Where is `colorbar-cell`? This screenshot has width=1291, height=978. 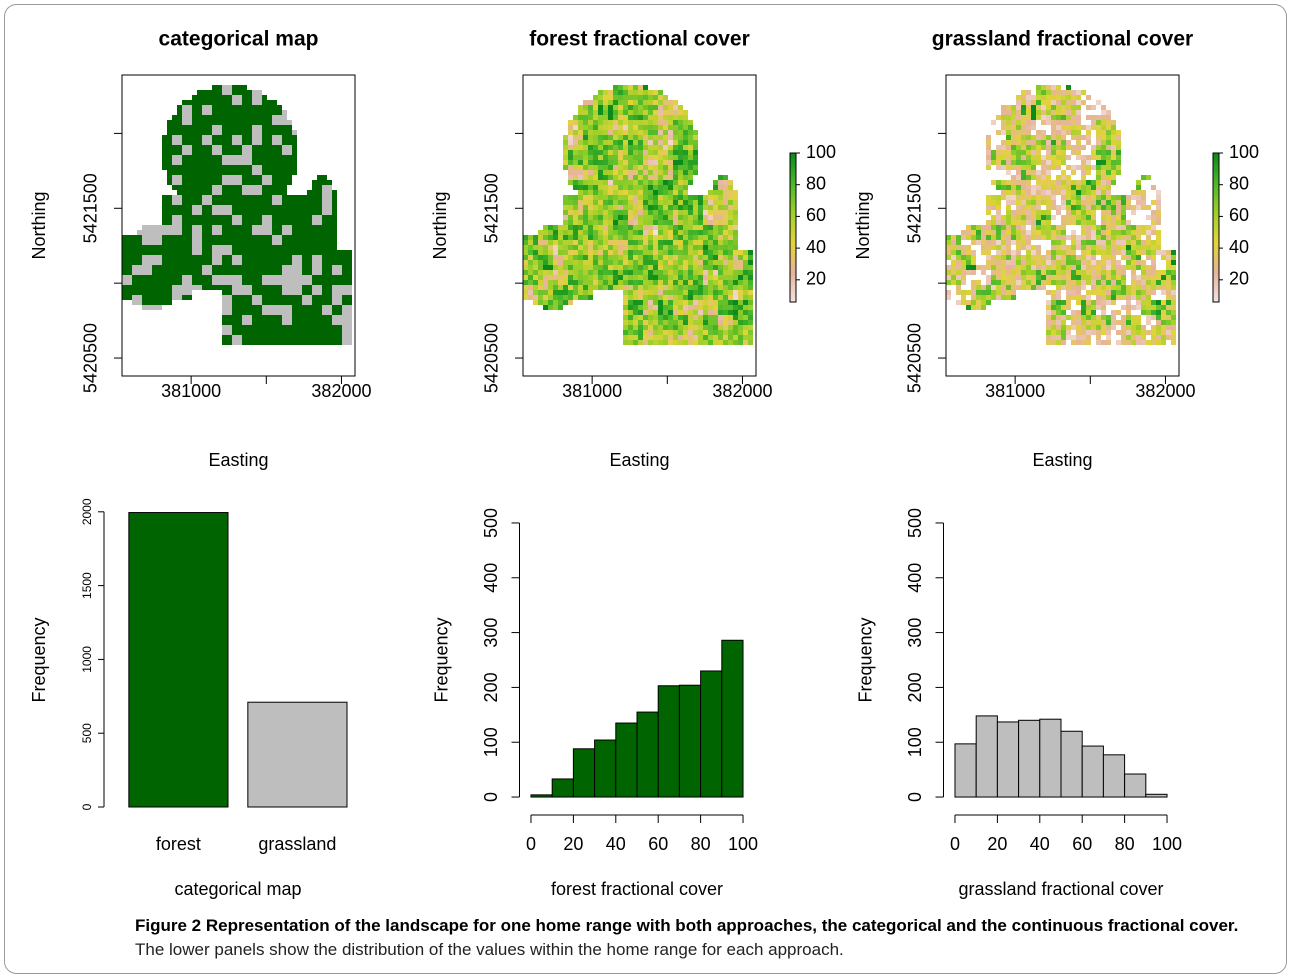
colorbar-cell is located at coordinates (793, 251).